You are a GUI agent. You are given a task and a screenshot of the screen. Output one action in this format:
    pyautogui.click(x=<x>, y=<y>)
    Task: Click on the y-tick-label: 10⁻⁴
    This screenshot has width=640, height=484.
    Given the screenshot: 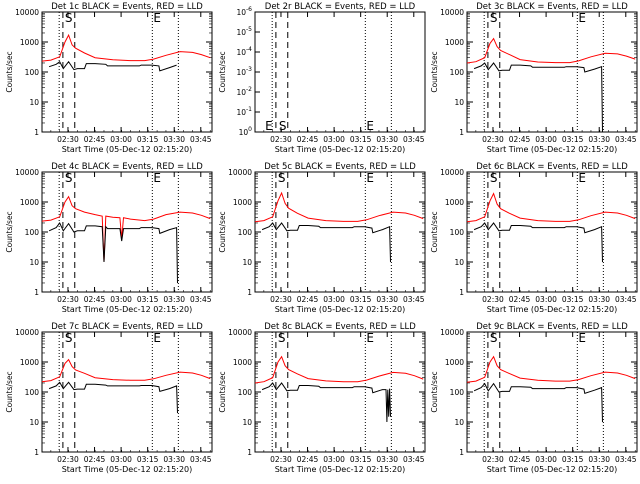 What is the action you would take?
    pyautogui.click(x=244, y=51)
    